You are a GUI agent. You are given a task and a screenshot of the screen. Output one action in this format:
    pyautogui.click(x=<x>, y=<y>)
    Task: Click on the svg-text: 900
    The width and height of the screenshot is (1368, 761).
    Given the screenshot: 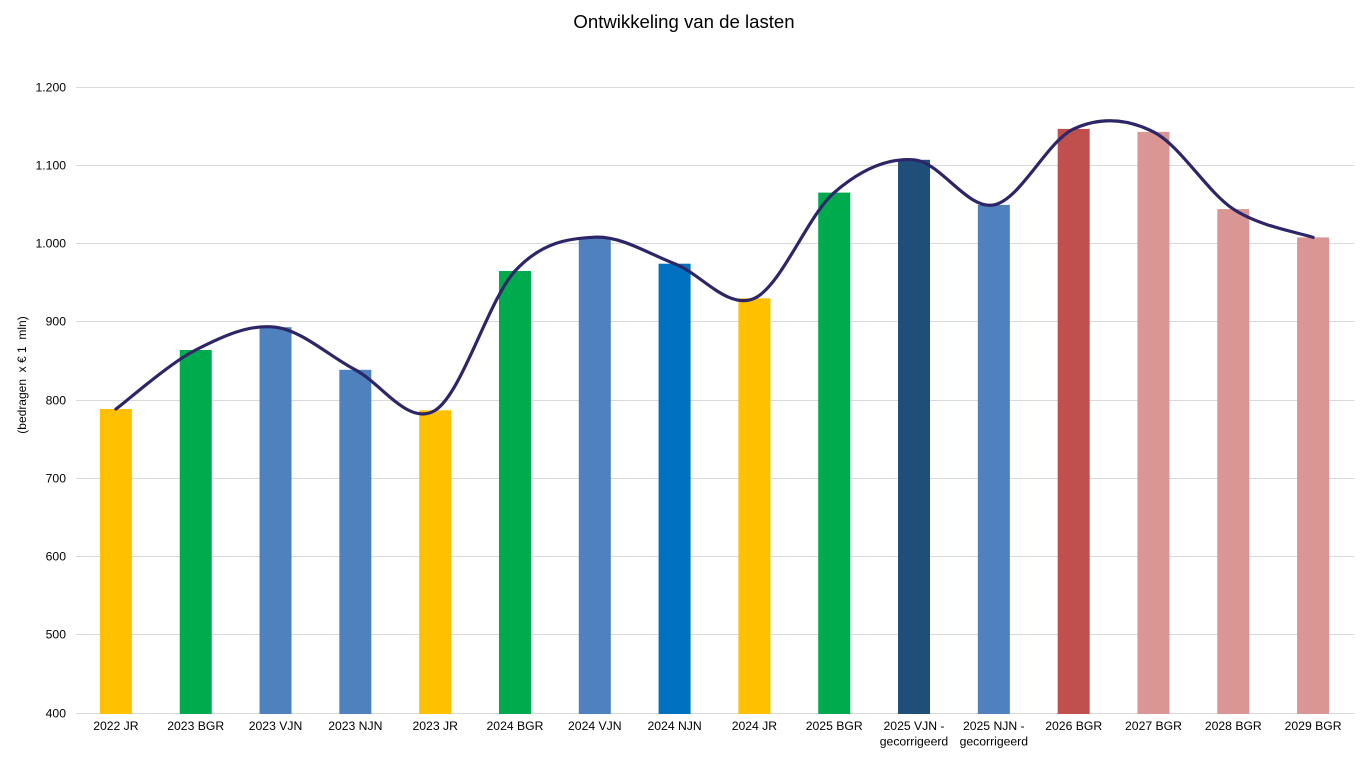 What is the action you would take?
    pyautogui.click(x=56, y=321)
    